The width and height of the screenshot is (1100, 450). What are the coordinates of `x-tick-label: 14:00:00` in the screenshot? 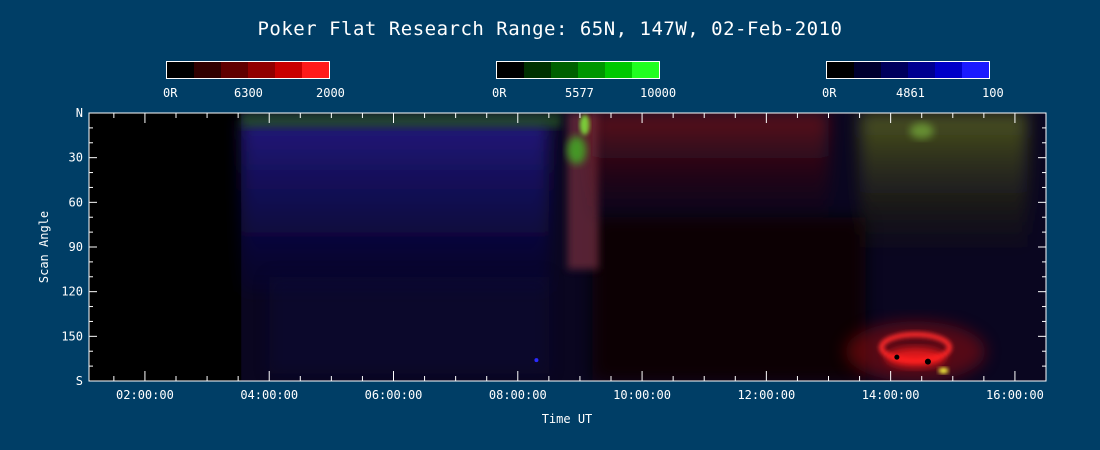 It's located at (891, 395).